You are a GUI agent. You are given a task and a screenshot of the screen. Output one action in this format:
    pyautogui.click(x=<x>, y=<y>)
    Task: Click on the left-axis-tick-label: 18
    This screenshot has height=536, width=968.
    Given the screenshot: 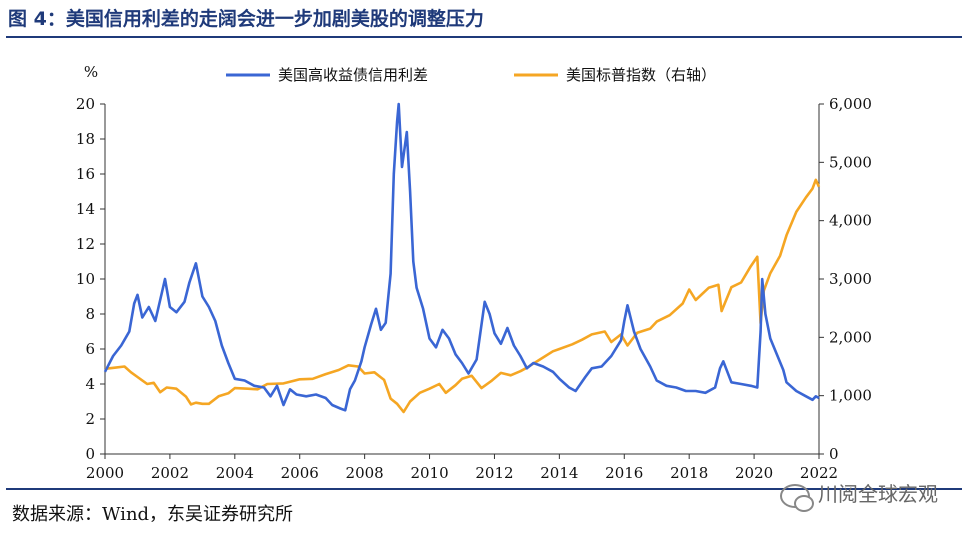 What is the action you would take?
    pyautogui.click(x=85, y=139)
    